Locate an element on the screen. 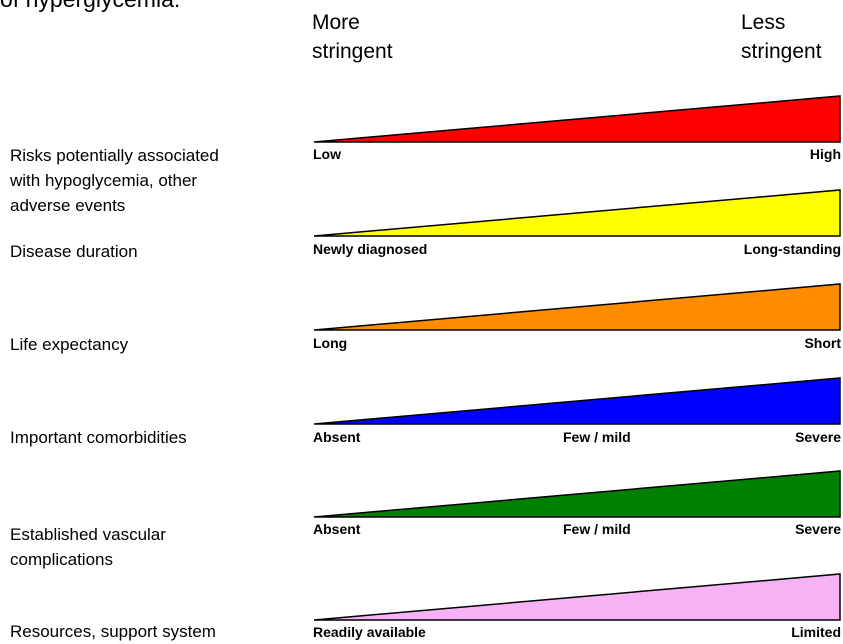 Image resolution: width=843 pixels, height=644 pixels. factor-label-comorbidities: Important comorbidities is located at coordinates (98, 437).